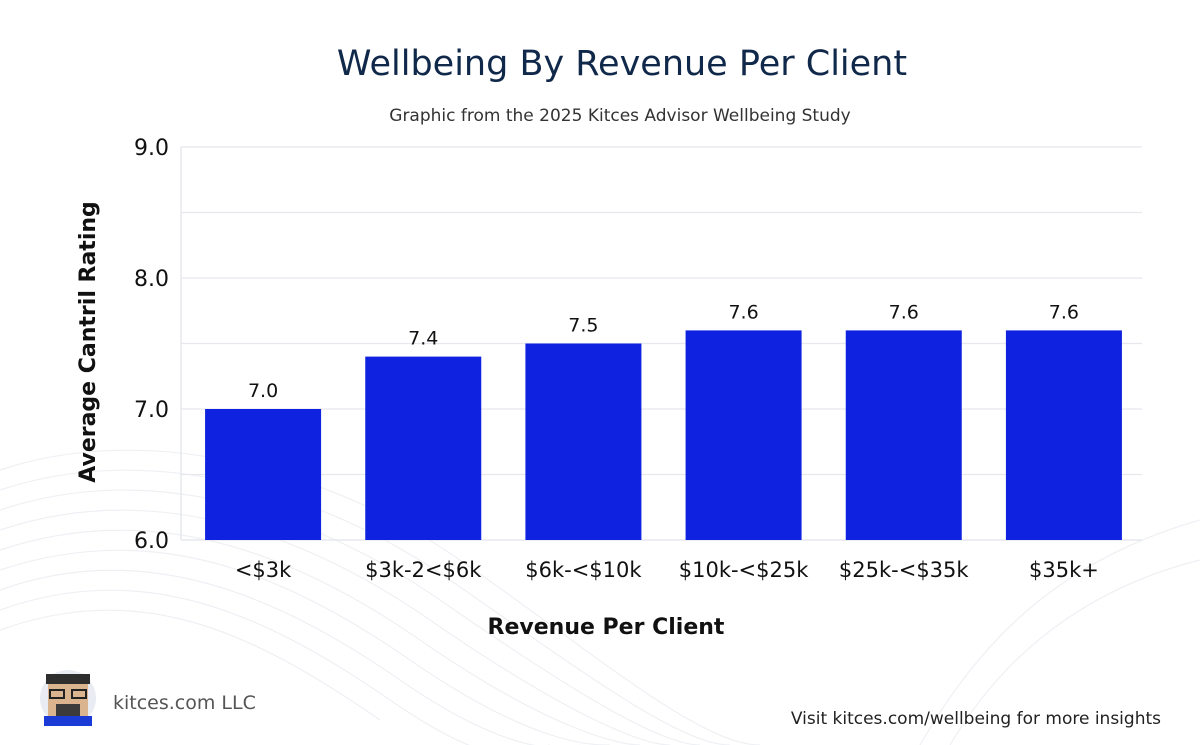 The image size is (1200, 745). Describe the element at coordinates (151, 148) in the screenshot. I see `y-tick-label: 9.0` at that location.